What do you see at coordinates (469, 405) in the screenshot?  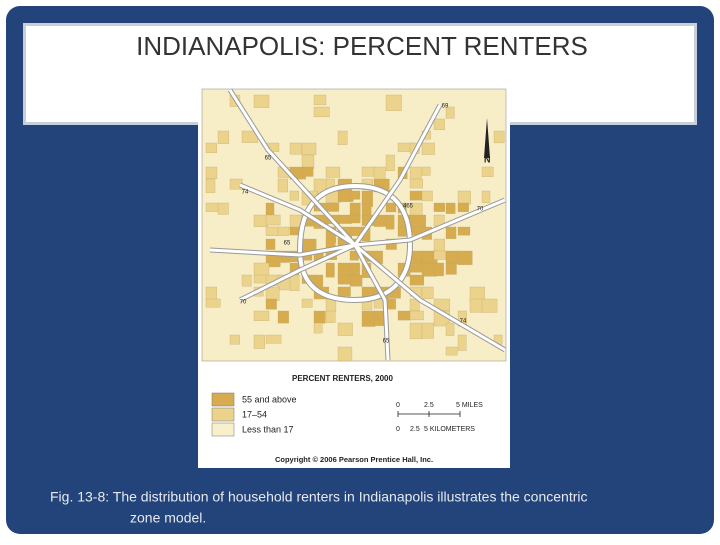 I see `scale-label: 5 MILES` at bounding box center [469, 405].